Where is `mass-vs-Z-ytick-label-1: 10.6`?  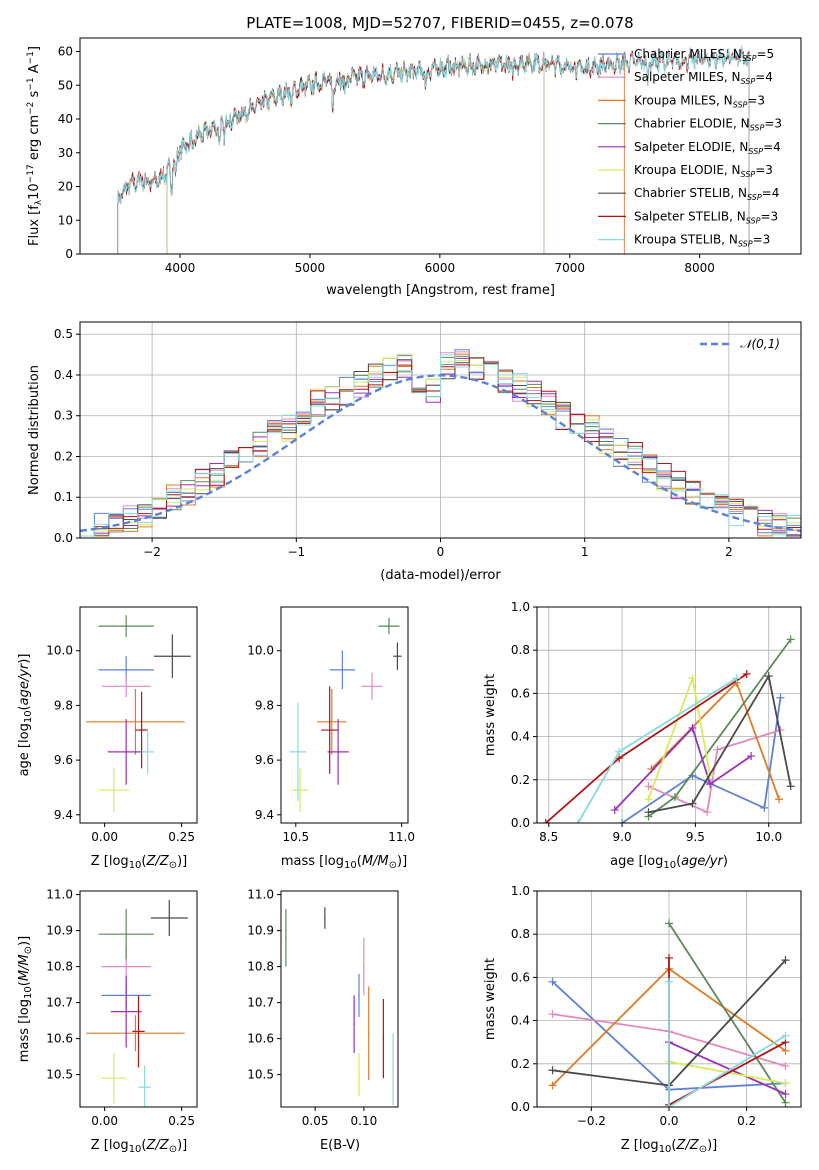 mass-vs-Z-ytick-label-1: 10.6 is located at coordinates (59, 1039).